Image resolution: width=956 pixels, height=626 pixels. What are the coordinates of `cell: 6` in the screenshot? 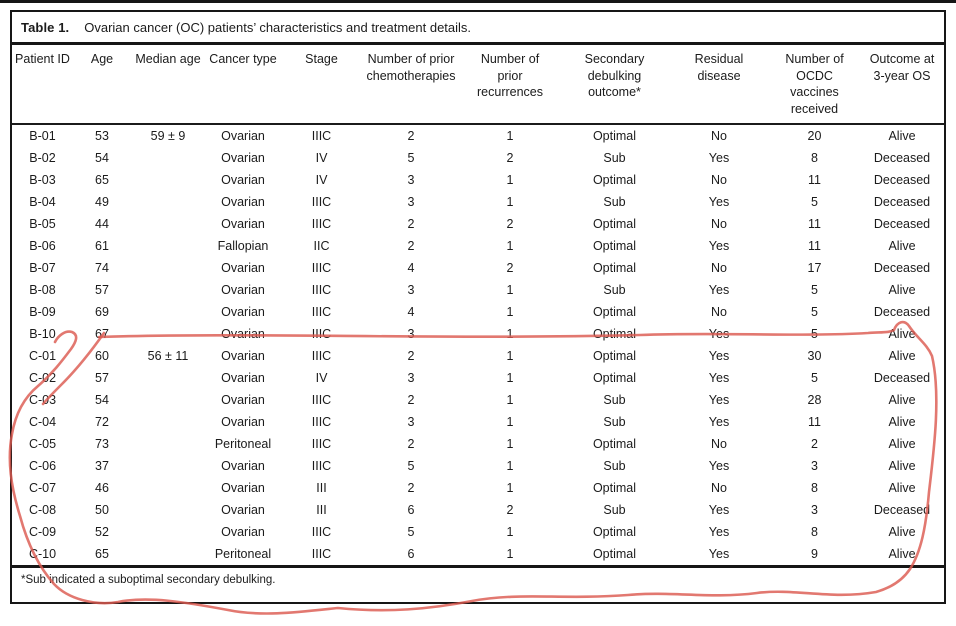 It's located at (411, 554).